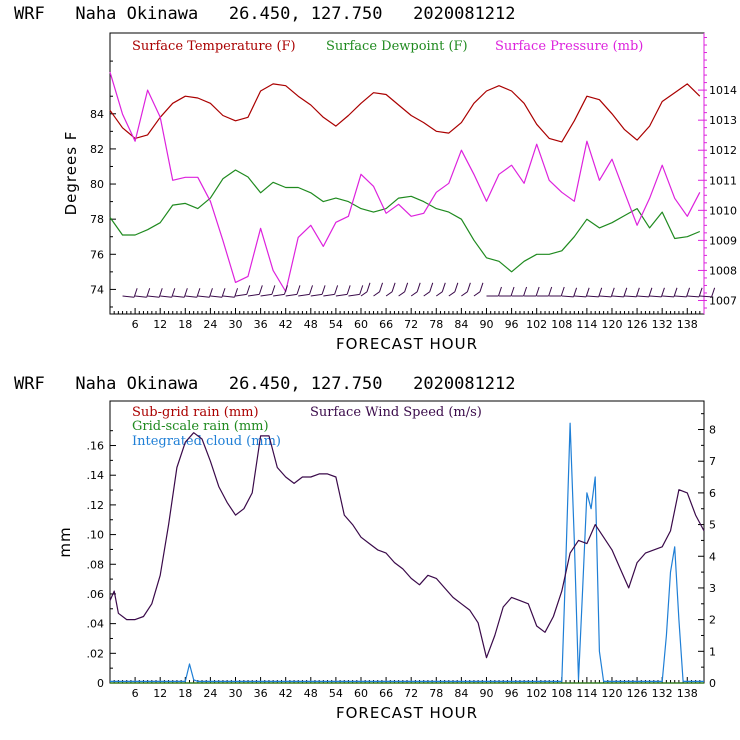 The image size is (740, 740). What do you see at coordinates (717, 173) in the screenshot?
I see `chart1-y2-ticks: 1007 1008 1009 1010 1011 1012 1013 1014` at bounding box center [717, 173].